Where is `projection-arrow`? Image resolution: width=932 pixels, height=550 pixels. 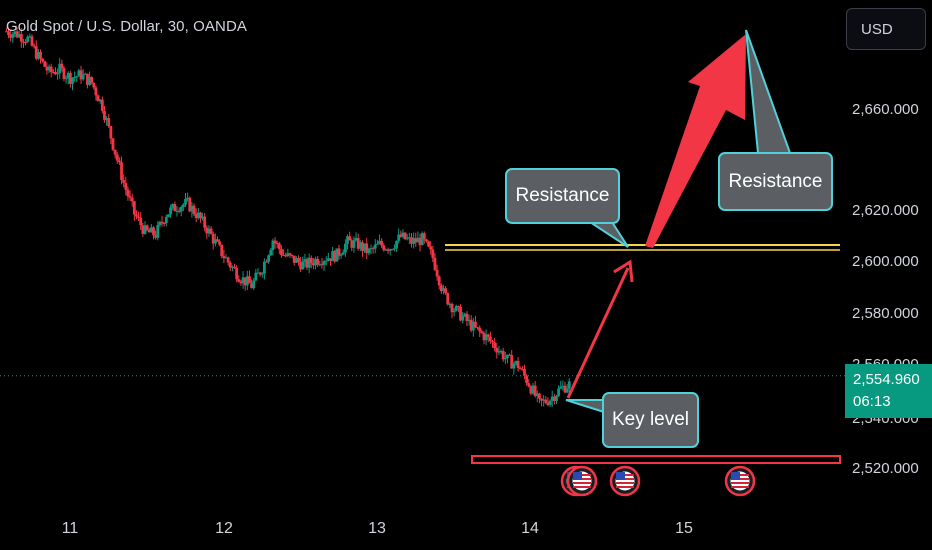 projection-arrow is located at coordinates (598, 333).